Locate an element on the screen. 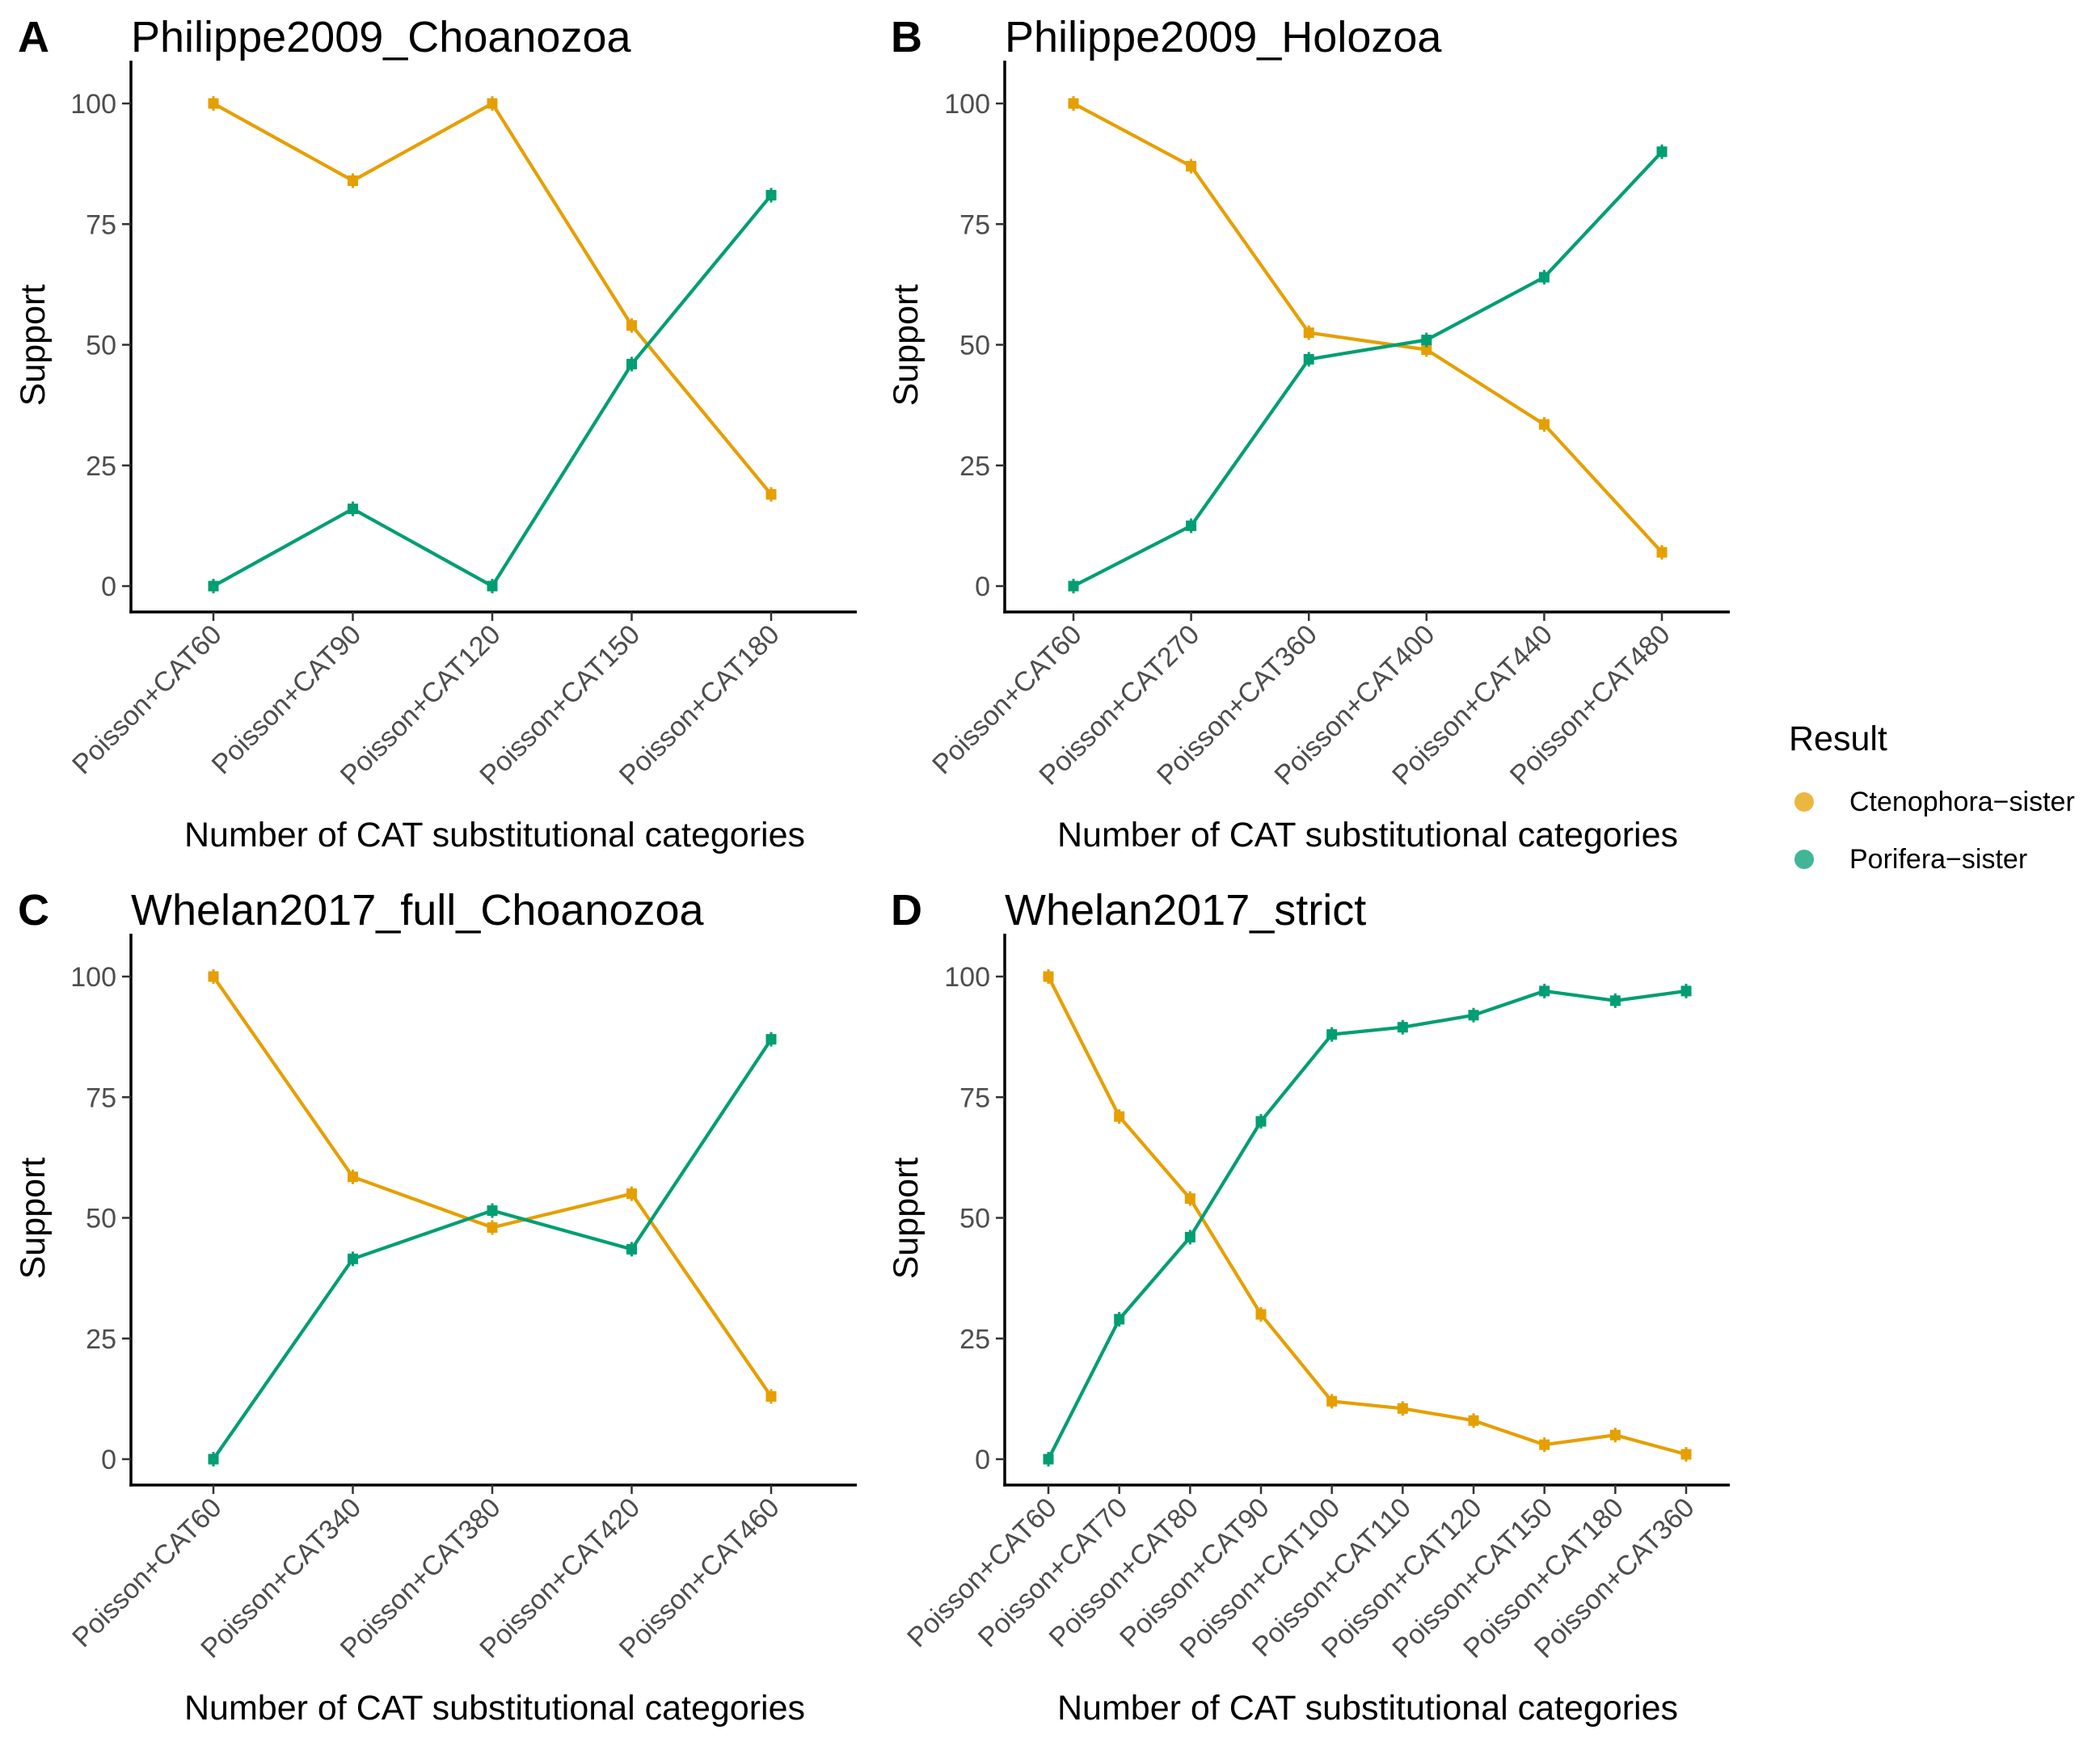  panel-letter: C is located at coordinates (33, 910).